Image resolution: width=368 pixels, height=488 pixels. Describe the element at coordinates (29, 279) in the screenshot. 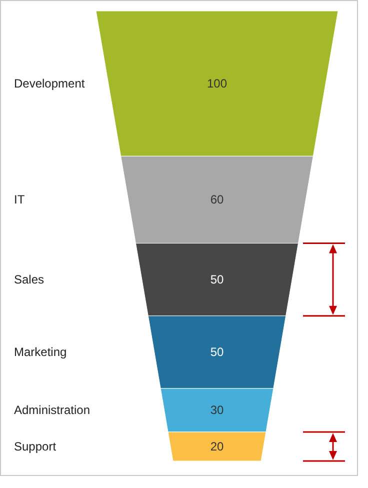

I see `category-label: Sales` at that location.